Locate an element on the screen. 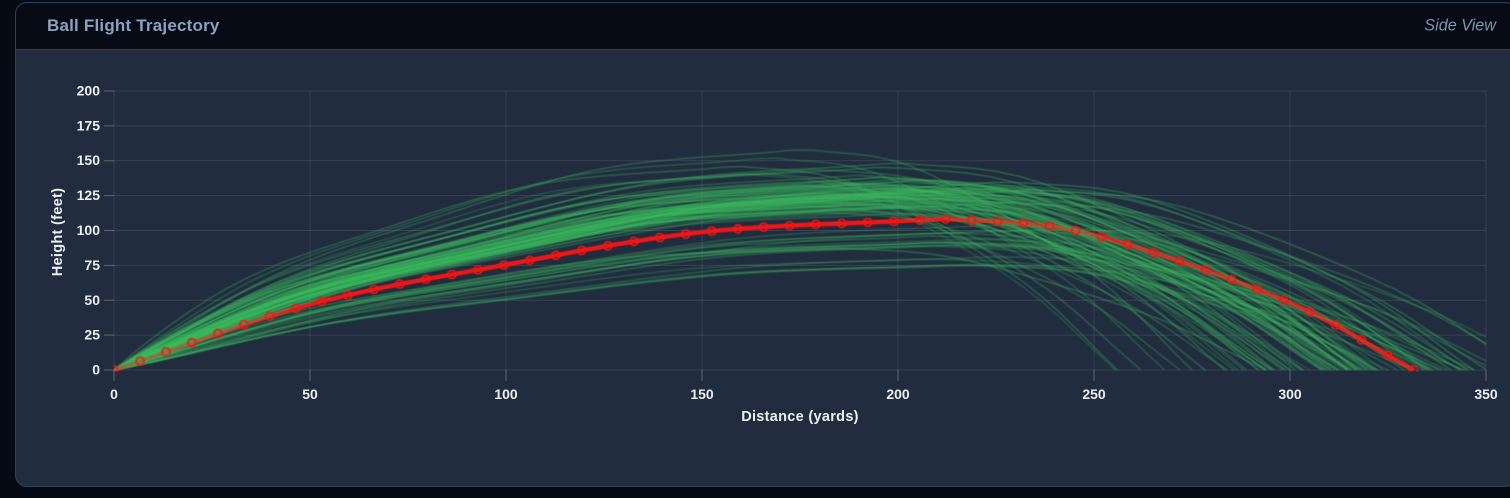 The height and width of the screenshot is (498, 1510). svg-text: 300 is located at coordinates (1290, 394).